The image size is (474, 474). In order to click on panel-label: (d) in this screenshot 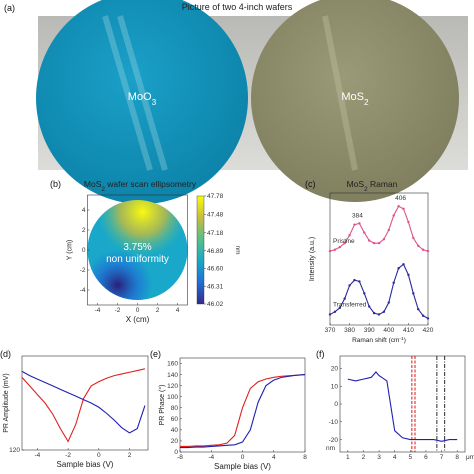, I will do `click(5, 354)`.